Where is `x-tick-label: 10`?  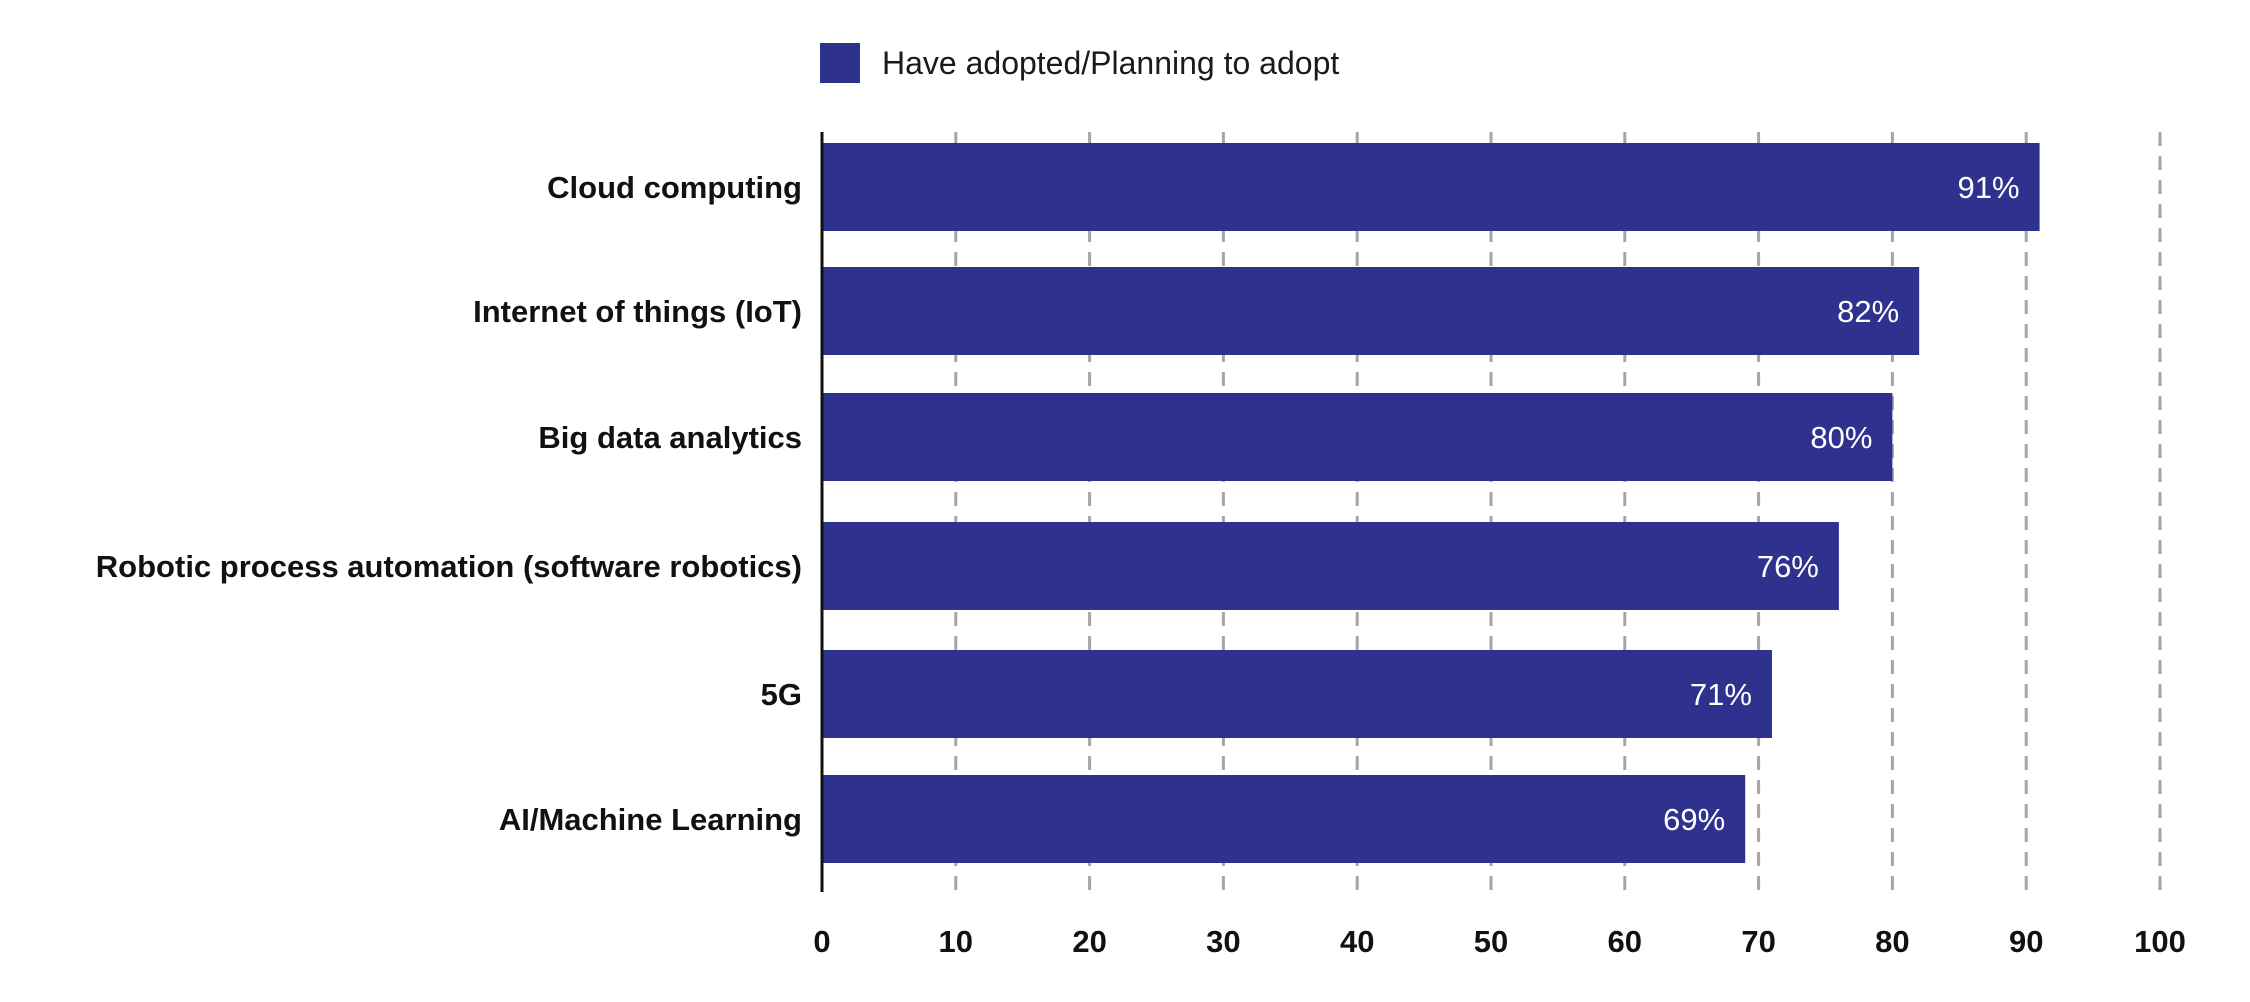
x-tick-label: 10 is located at coordinates (956, 941).